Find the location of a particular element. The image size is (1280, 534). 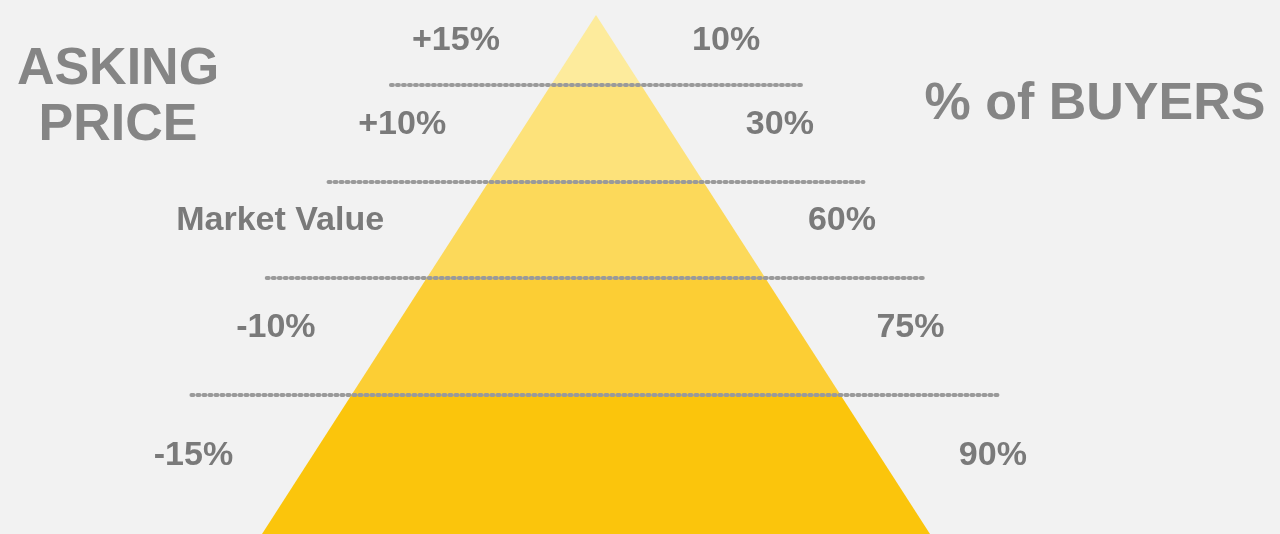

category-label: -10% is located at coordinates (276, 324).